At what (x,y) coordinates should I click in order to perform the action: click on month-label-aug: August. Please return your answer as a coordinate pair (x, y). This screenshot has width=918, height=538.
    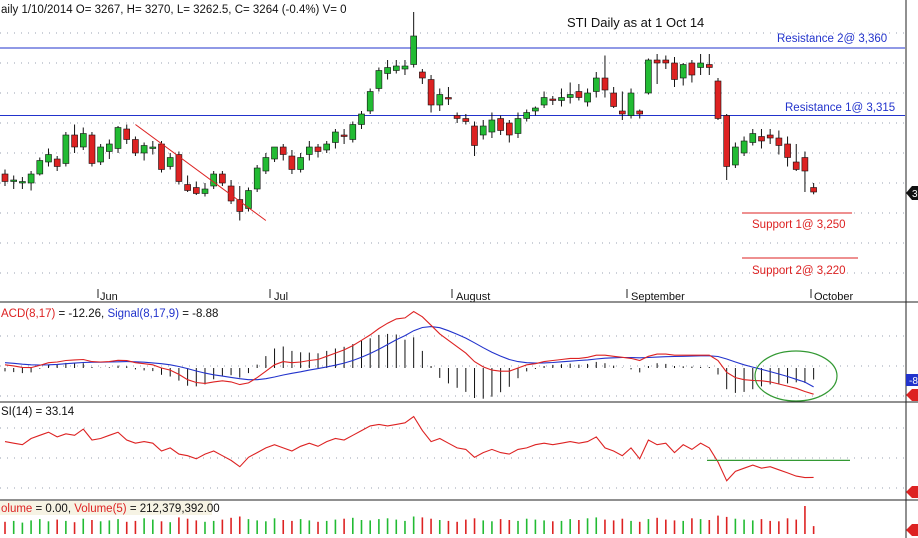
    Looking at the image, I should click on (473, 297).